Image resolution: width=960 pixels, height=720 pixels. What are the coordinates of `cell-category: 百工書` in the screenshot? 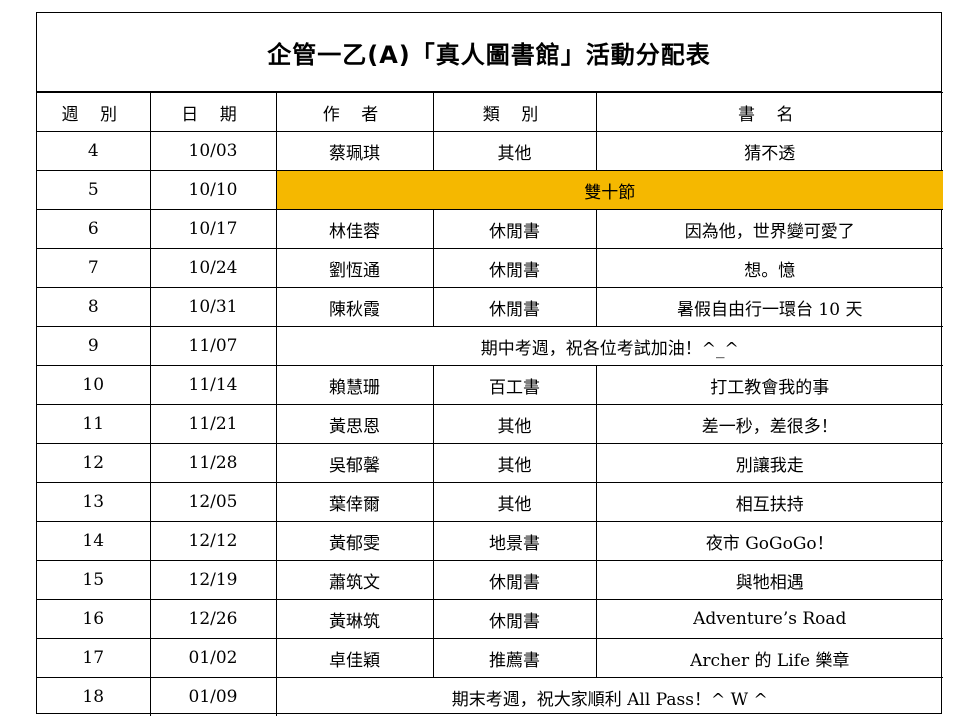 It's located at (514, 385).